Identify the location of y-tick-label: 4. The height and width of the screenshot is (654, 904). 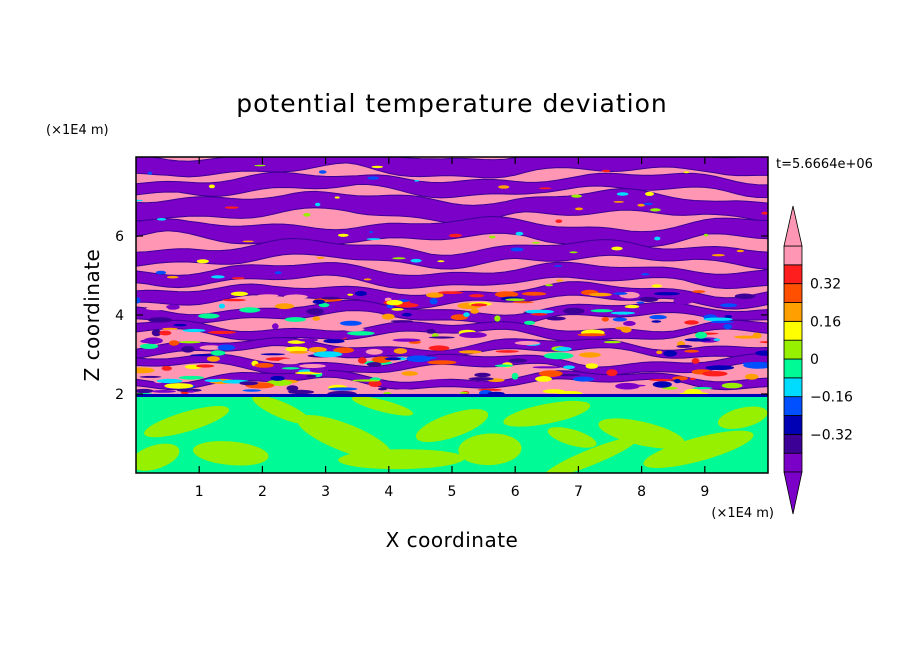
(119, 316).